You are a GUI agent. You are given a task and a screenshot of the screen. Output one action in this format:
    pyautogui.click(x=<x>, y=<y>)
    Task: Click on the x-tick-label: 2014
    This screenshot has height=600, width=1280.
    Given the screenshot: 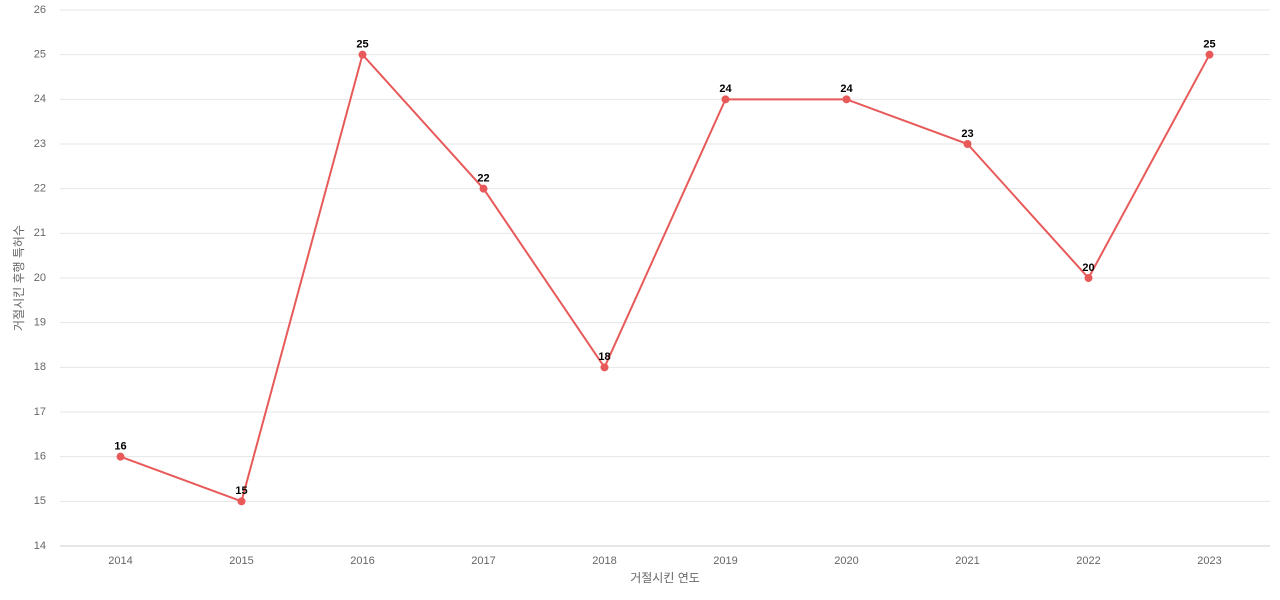 What is the action you would take?
    pyautogui.click(x=120, y=561)
    